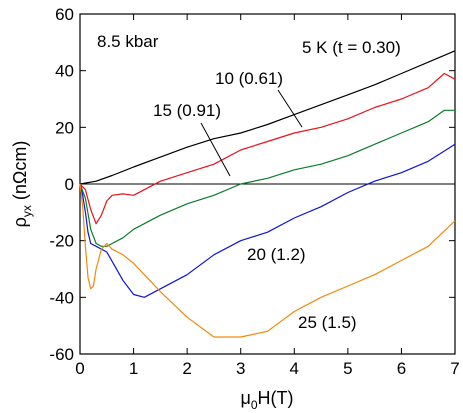 The width and height of the screenshot is (463, 413). Describe the element at coordinates (294, 368) in the screenshot. I see `x-tick-label: 4` at that location.